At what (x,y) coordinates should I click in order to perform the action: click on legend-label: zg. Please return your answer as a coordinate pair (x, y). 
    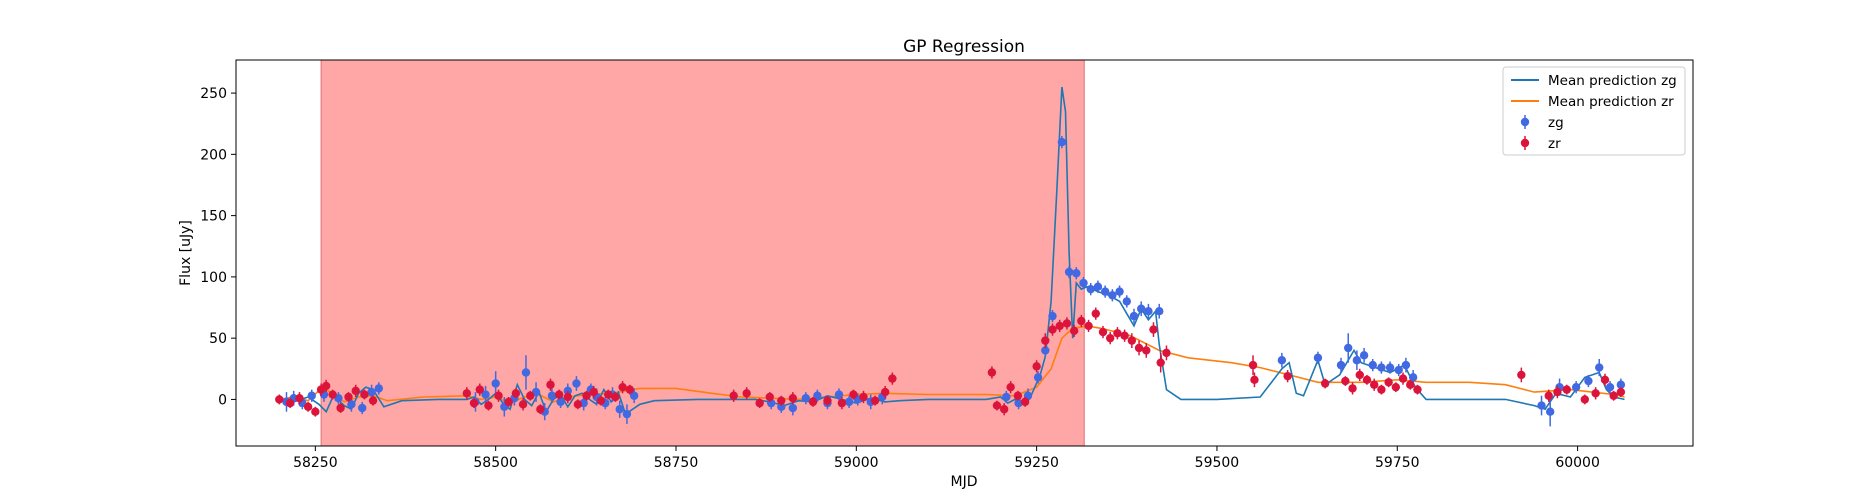
    Looking at the image, I should click on (1556, 123).